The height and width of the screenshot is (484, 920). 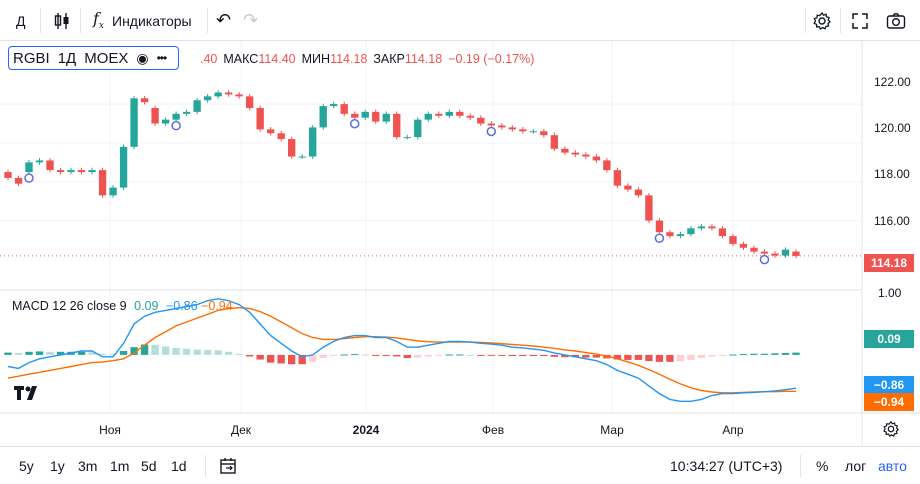 I want to click on axis-settings-gear-icon, so click(x=891, y=431).